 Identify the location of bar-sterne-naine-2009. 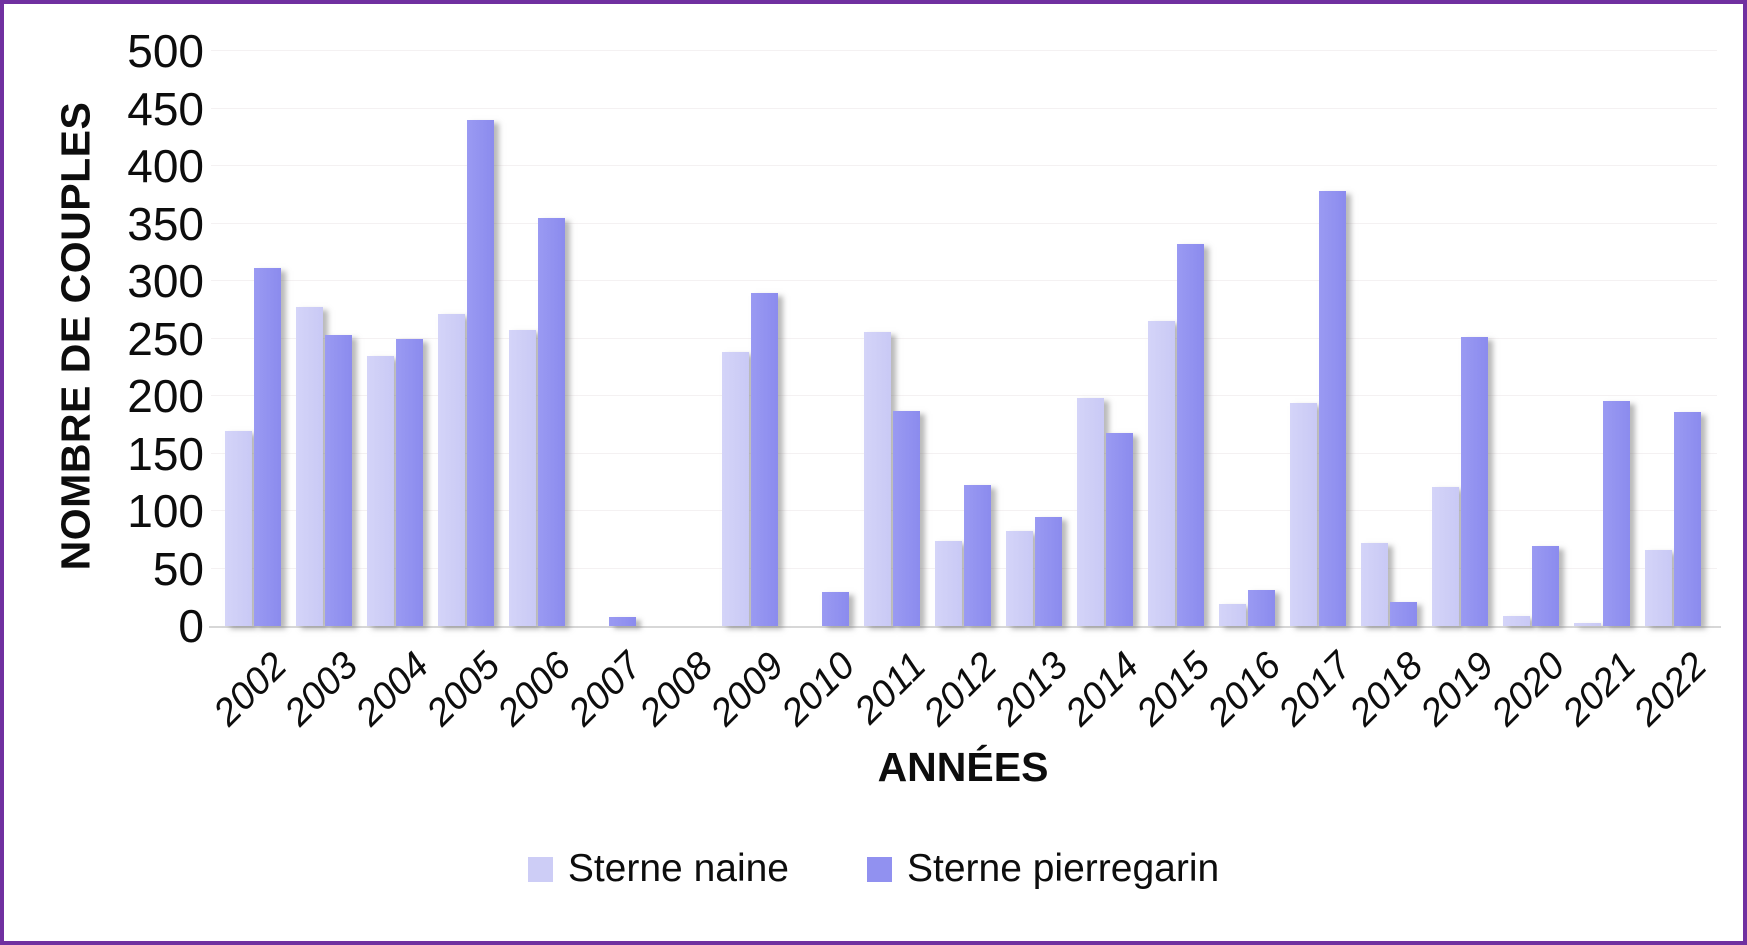
(735, 489).